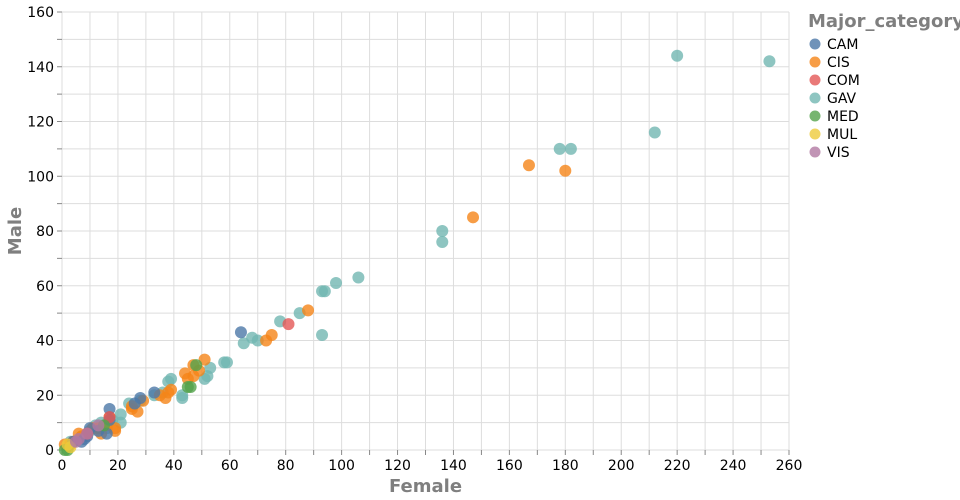  What do you see at coordinates (842, 45) in the screenshot?
I see `legend-label-cam: CAM` at bounding box center [842, 45].